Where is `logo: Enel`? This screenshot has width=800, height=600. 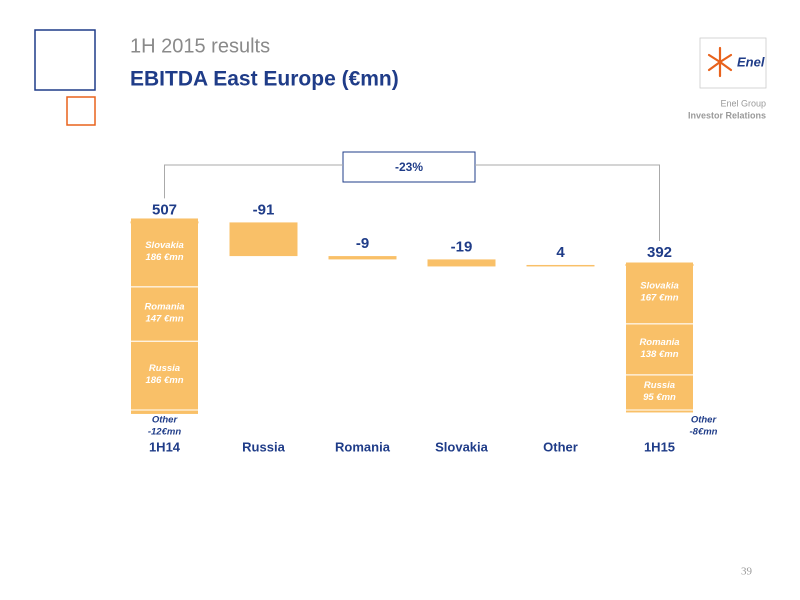 logo: Enel is located at coordinates (733, 63).